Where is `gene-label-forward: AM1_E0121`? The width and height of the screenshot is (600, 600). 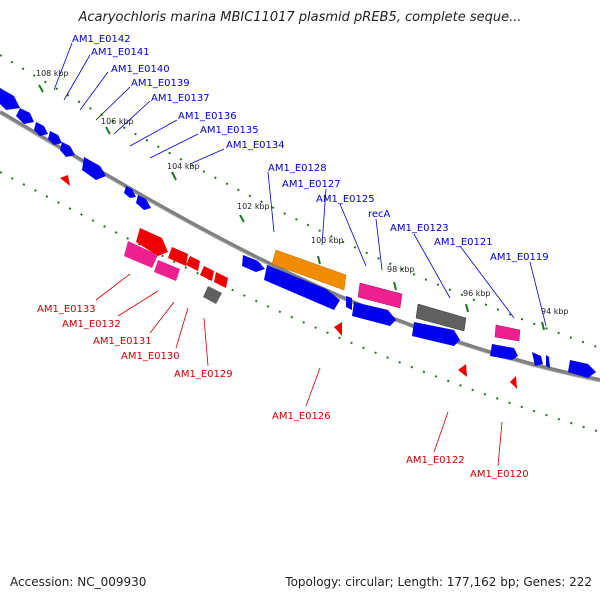 gene-label-forward: AM1_E0121 is located at coordinates (463, 242).